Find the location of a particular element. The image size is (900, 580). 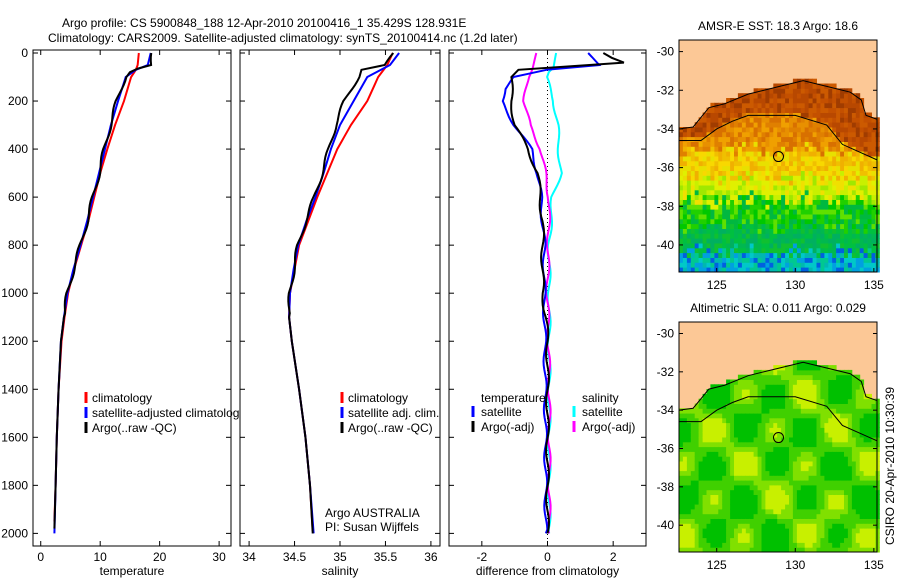

y-tick-label: 1400 is located at coordinates (14, 389).